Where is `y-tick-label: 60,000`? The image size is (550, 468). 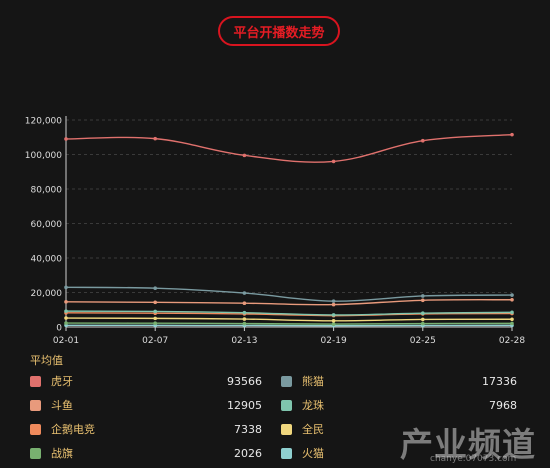 y-tick-label: 60,000 is located at coordinates (47, 225).